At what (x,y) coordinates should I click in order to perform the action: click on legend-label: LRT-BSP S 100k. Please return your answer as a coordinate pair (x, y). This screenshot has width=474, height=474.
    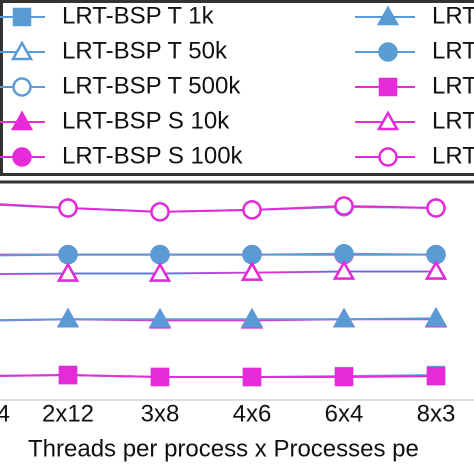
    Looking at the image, I should click on (153, 155).